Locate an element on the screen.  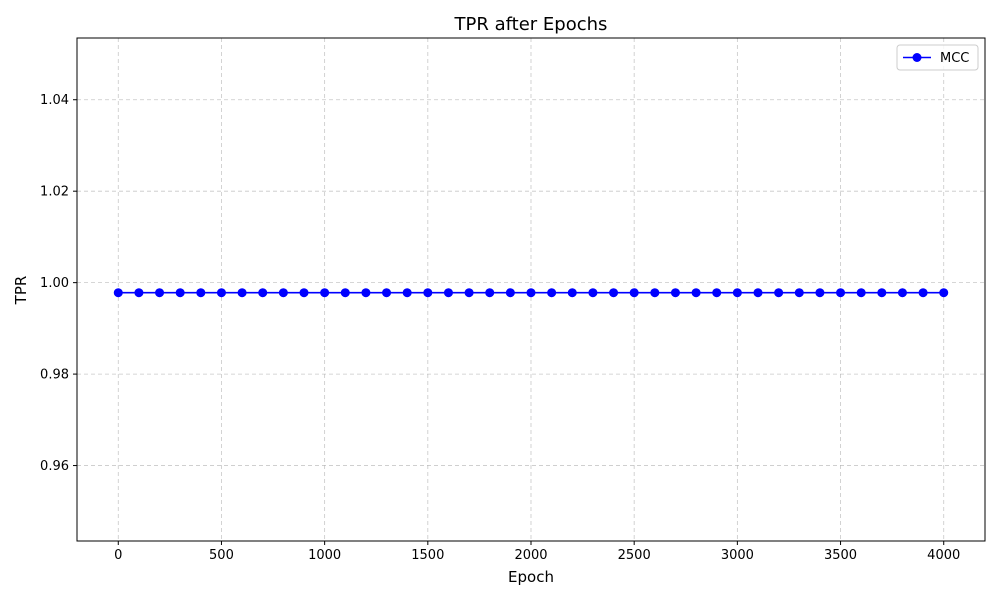
x-axis-ticks: 0 500 1000 1500 2000 2500 3000 3500 4000 is located at coordinates (537, 552).